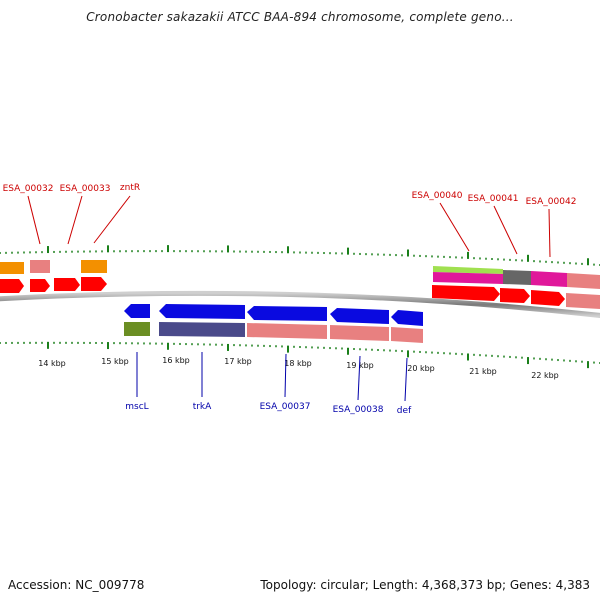  I want to click on kbp-label: 14 kbp, so click(52, 363).